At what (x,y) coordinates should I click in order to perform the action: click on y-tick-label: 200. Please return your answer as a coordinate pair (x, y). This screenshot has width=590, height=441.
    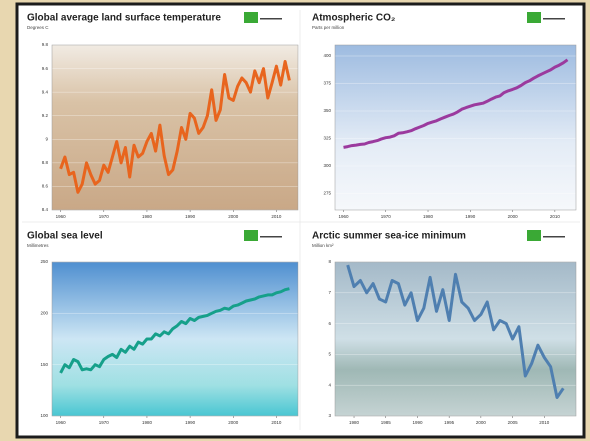
    Looking at the image, I should click on (44, 313).